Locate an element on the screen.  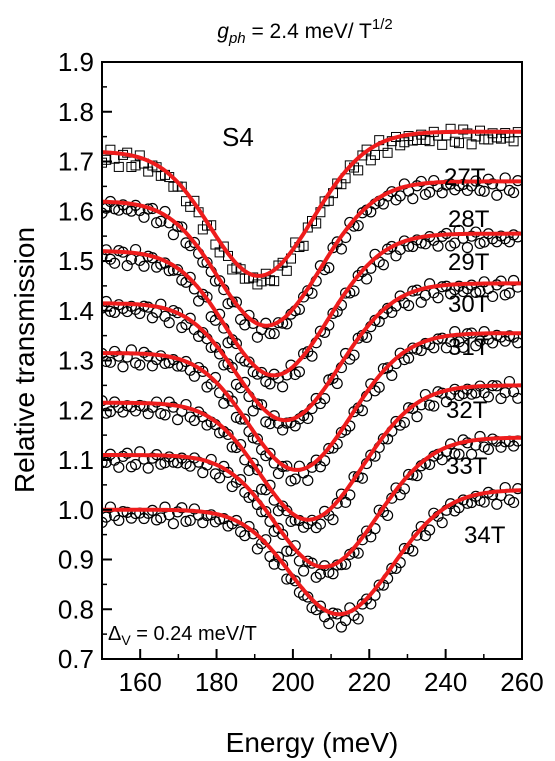
annotation: ΔV = 0.24 meV/T is located at coordinates (182, 635).